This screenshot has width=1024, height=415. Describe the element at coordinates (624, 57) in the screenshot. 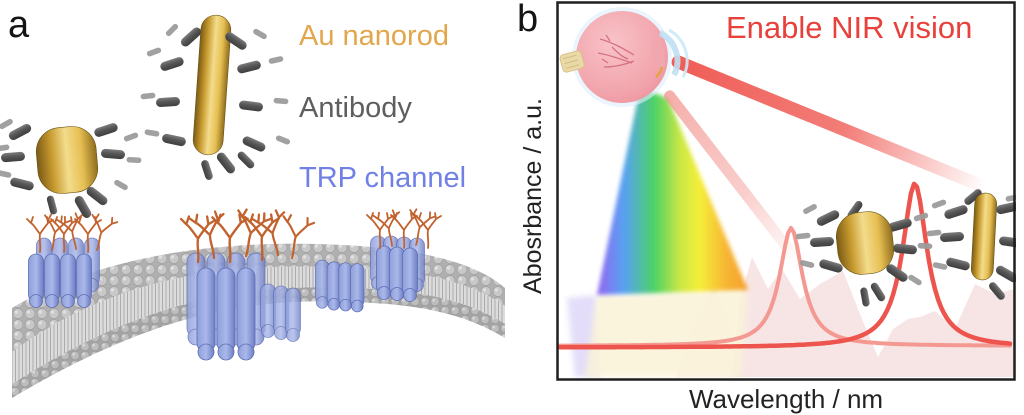

I see `eye-icon` at that location.